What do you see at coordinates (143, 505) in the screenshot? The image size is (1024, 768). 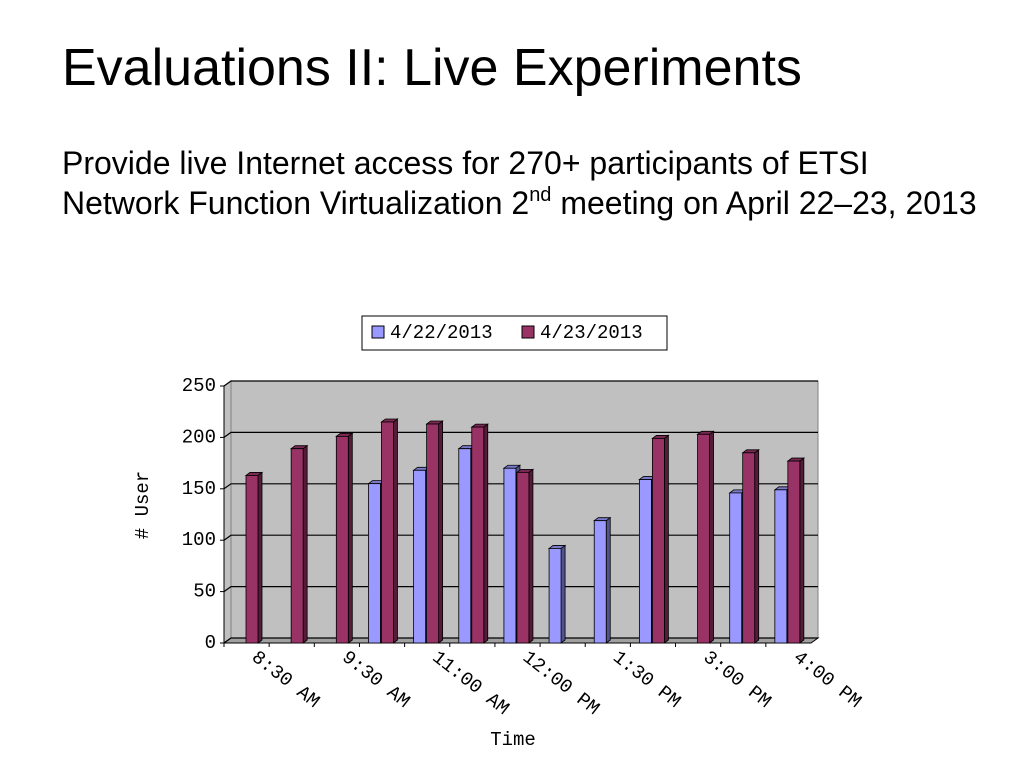 I see `y-axis-title: # User` at bounding box center [143, 505].